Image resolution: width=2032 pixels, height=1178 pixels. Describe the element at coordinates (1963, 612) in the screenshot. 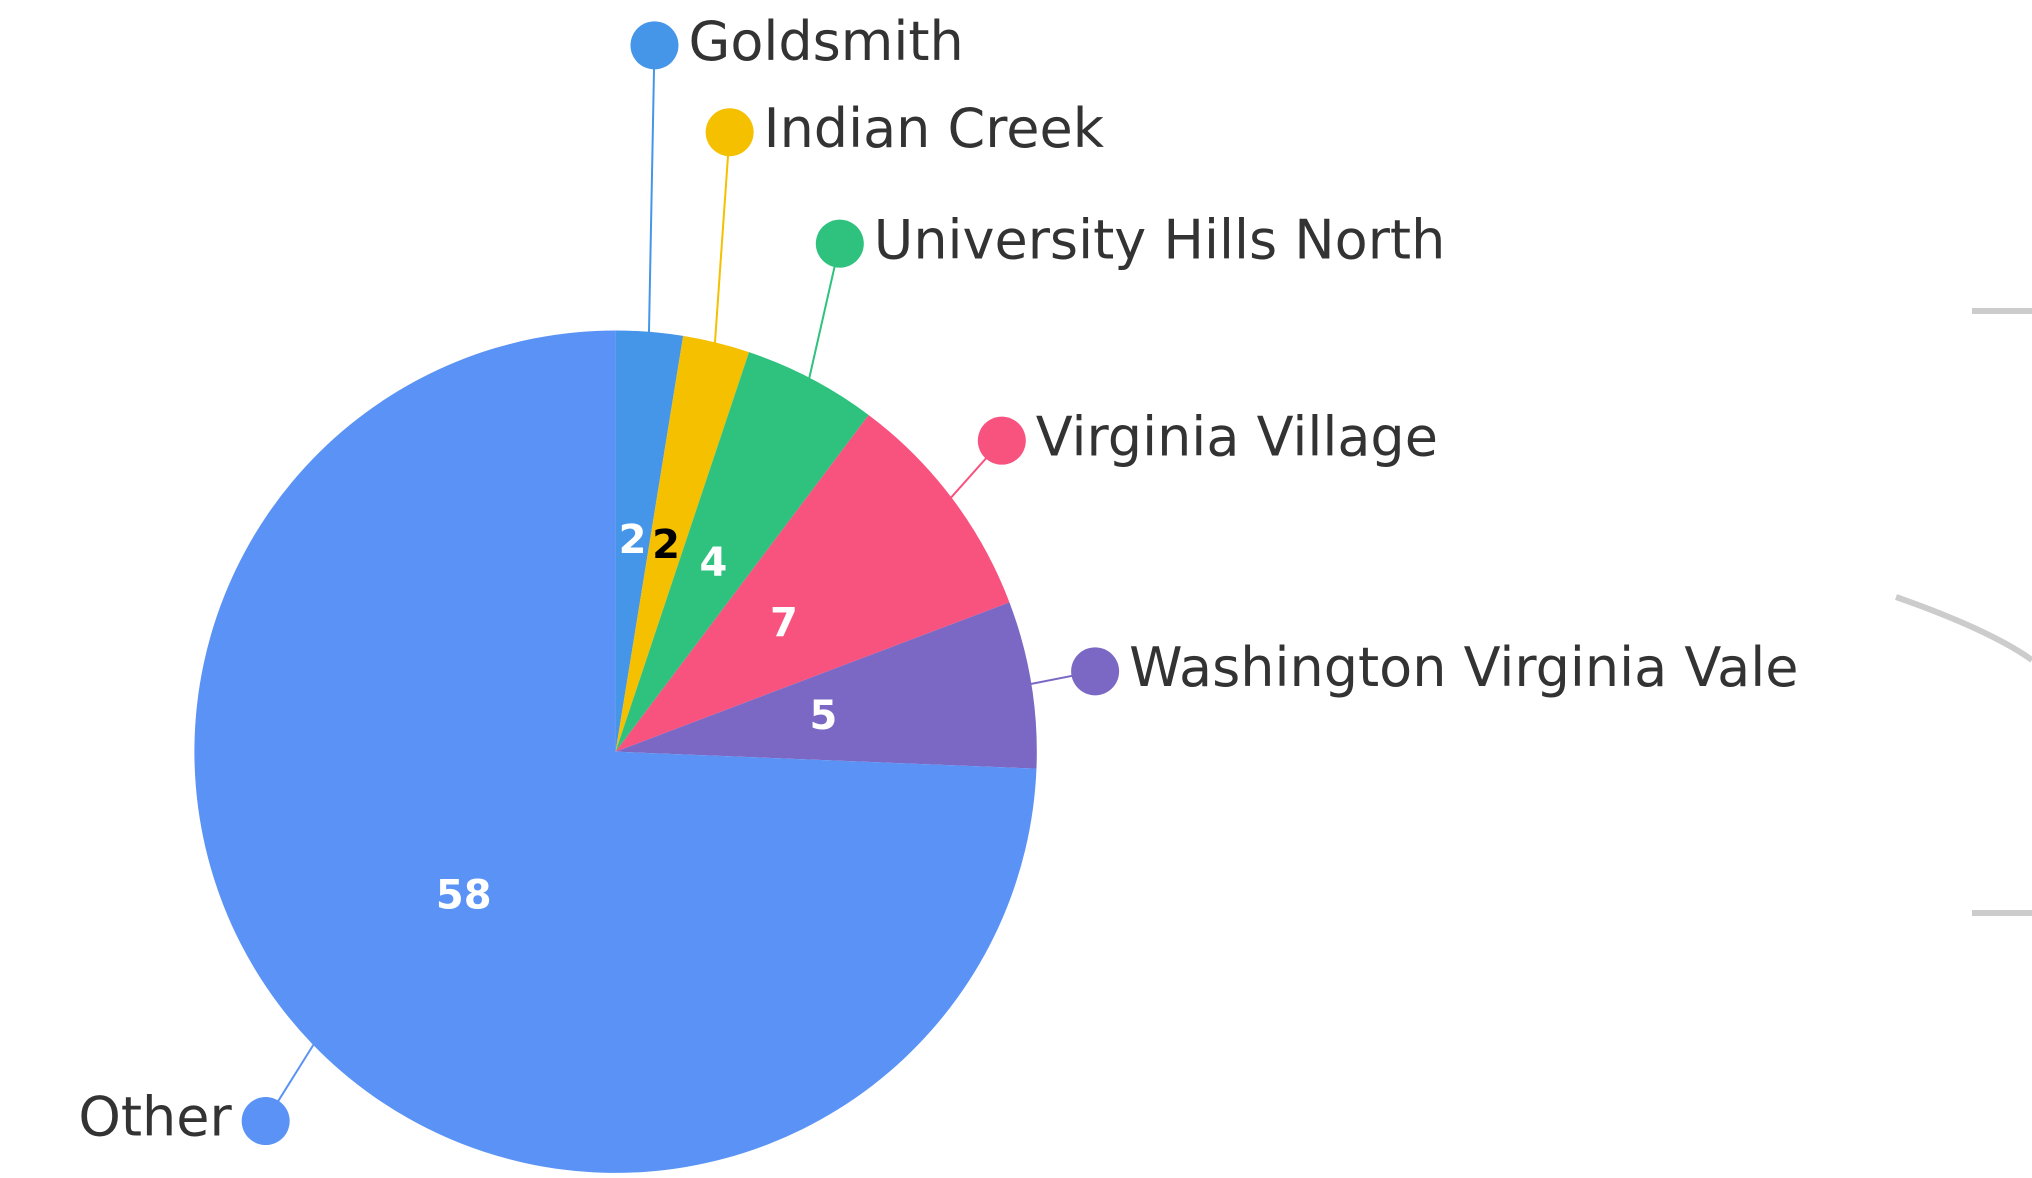

I see `background-decoration` at that location.